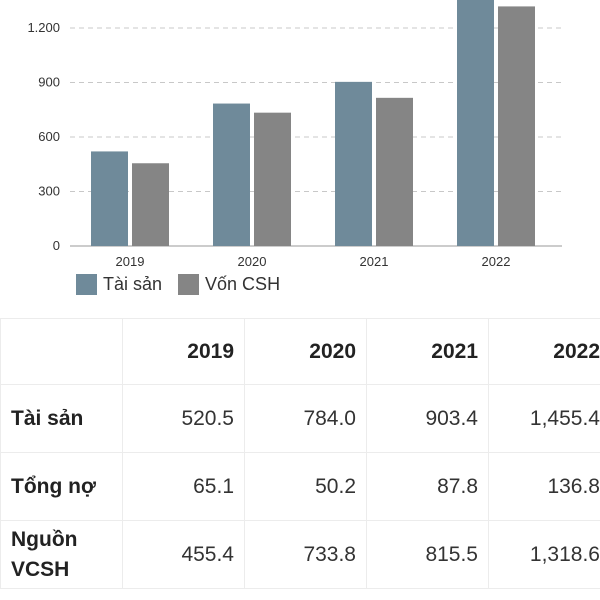 This screenshot has height=600, width=600. I want to click on x-tick-label: 2022, so click(496, 261).